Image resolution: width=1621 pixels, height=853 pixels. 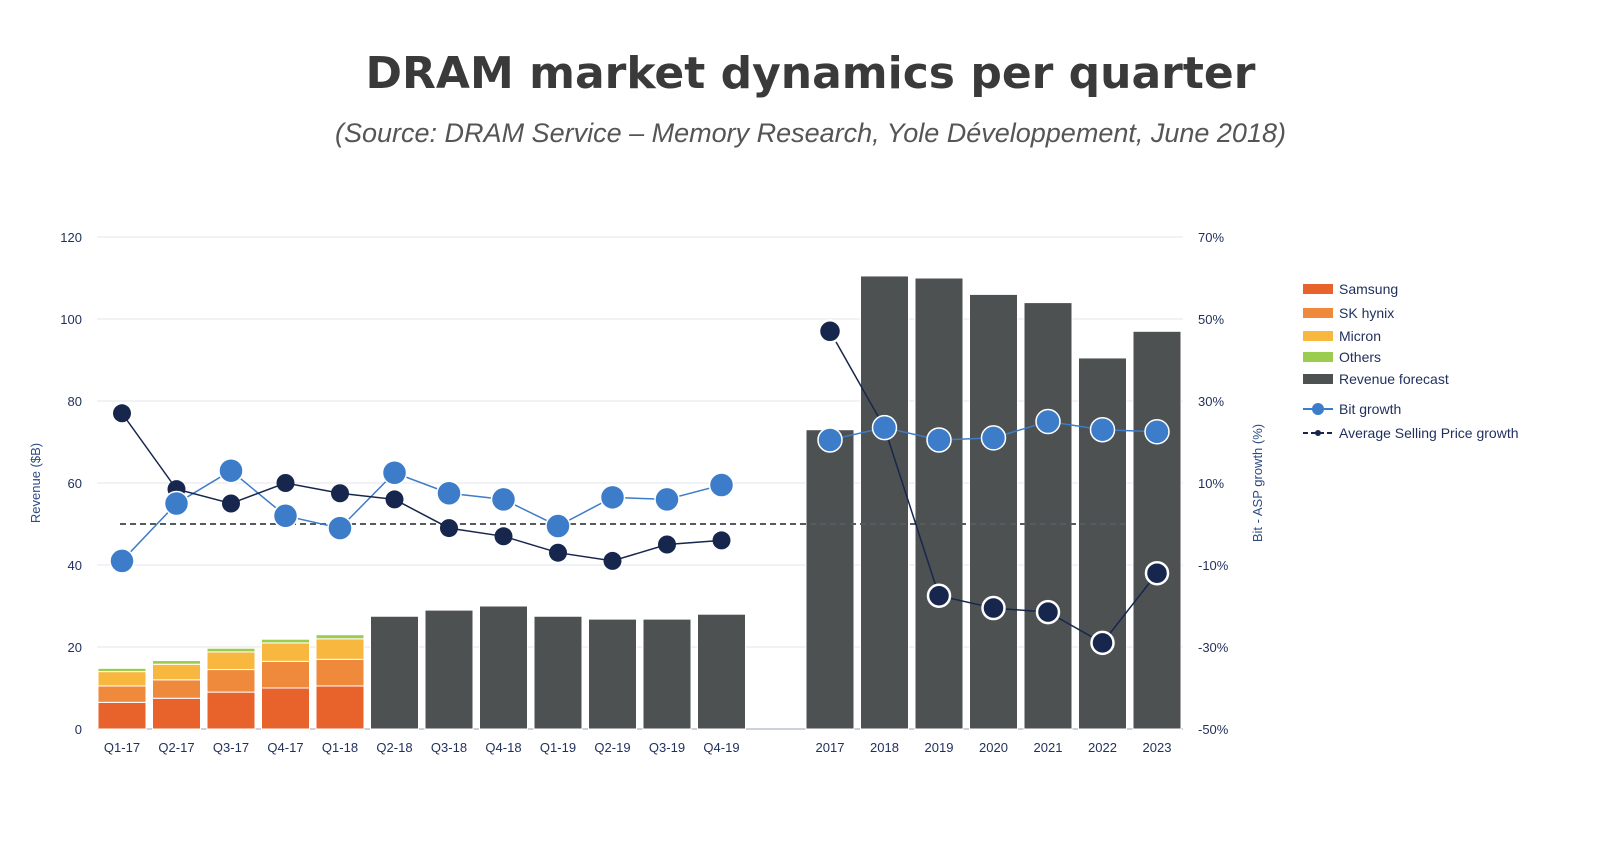 I want to click on x-tick-label: 2023, so click(x=1157, y=747).